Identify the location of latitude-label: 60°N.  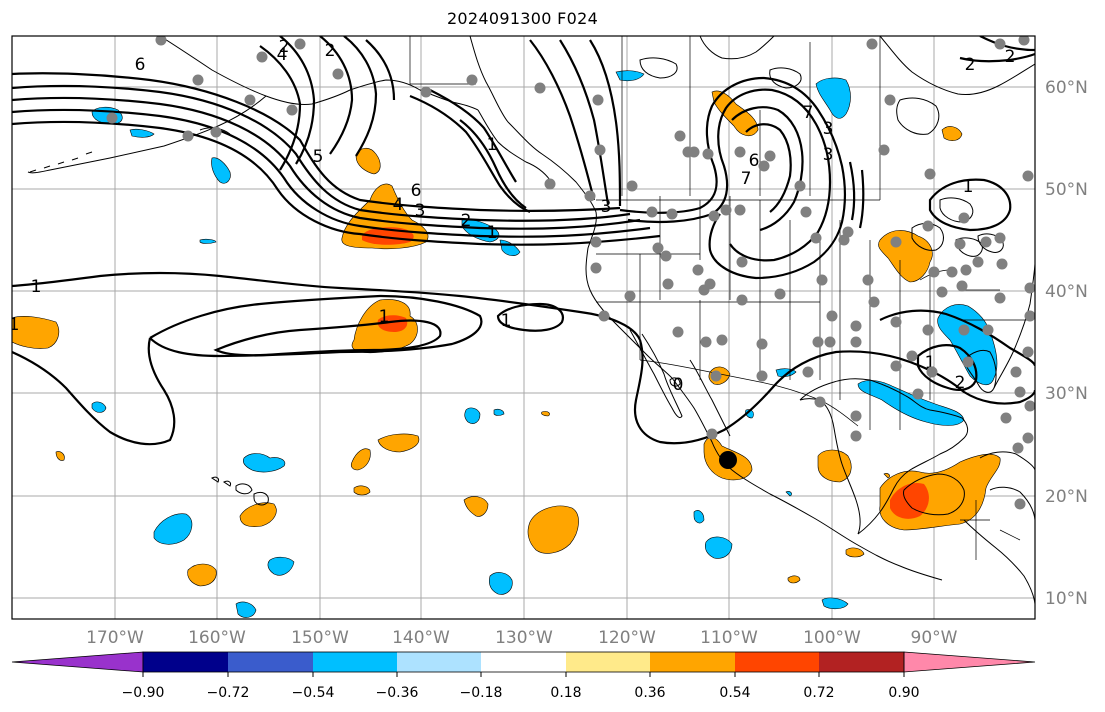
(1066, 88).